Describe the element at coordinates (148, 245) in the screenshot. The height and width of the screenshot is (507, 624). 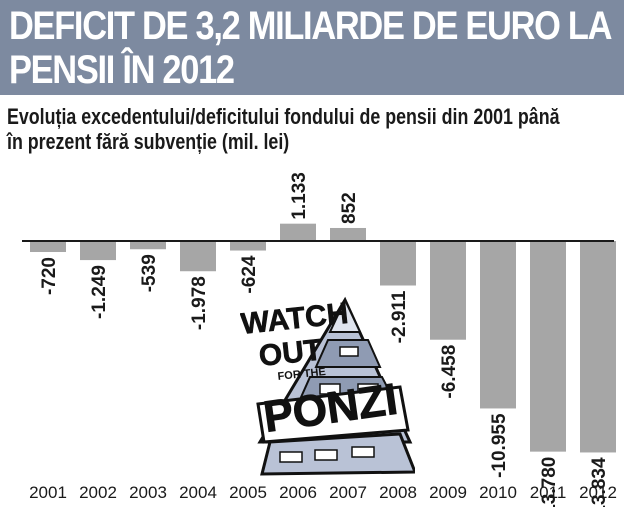
I see `bar-2003` at that location.